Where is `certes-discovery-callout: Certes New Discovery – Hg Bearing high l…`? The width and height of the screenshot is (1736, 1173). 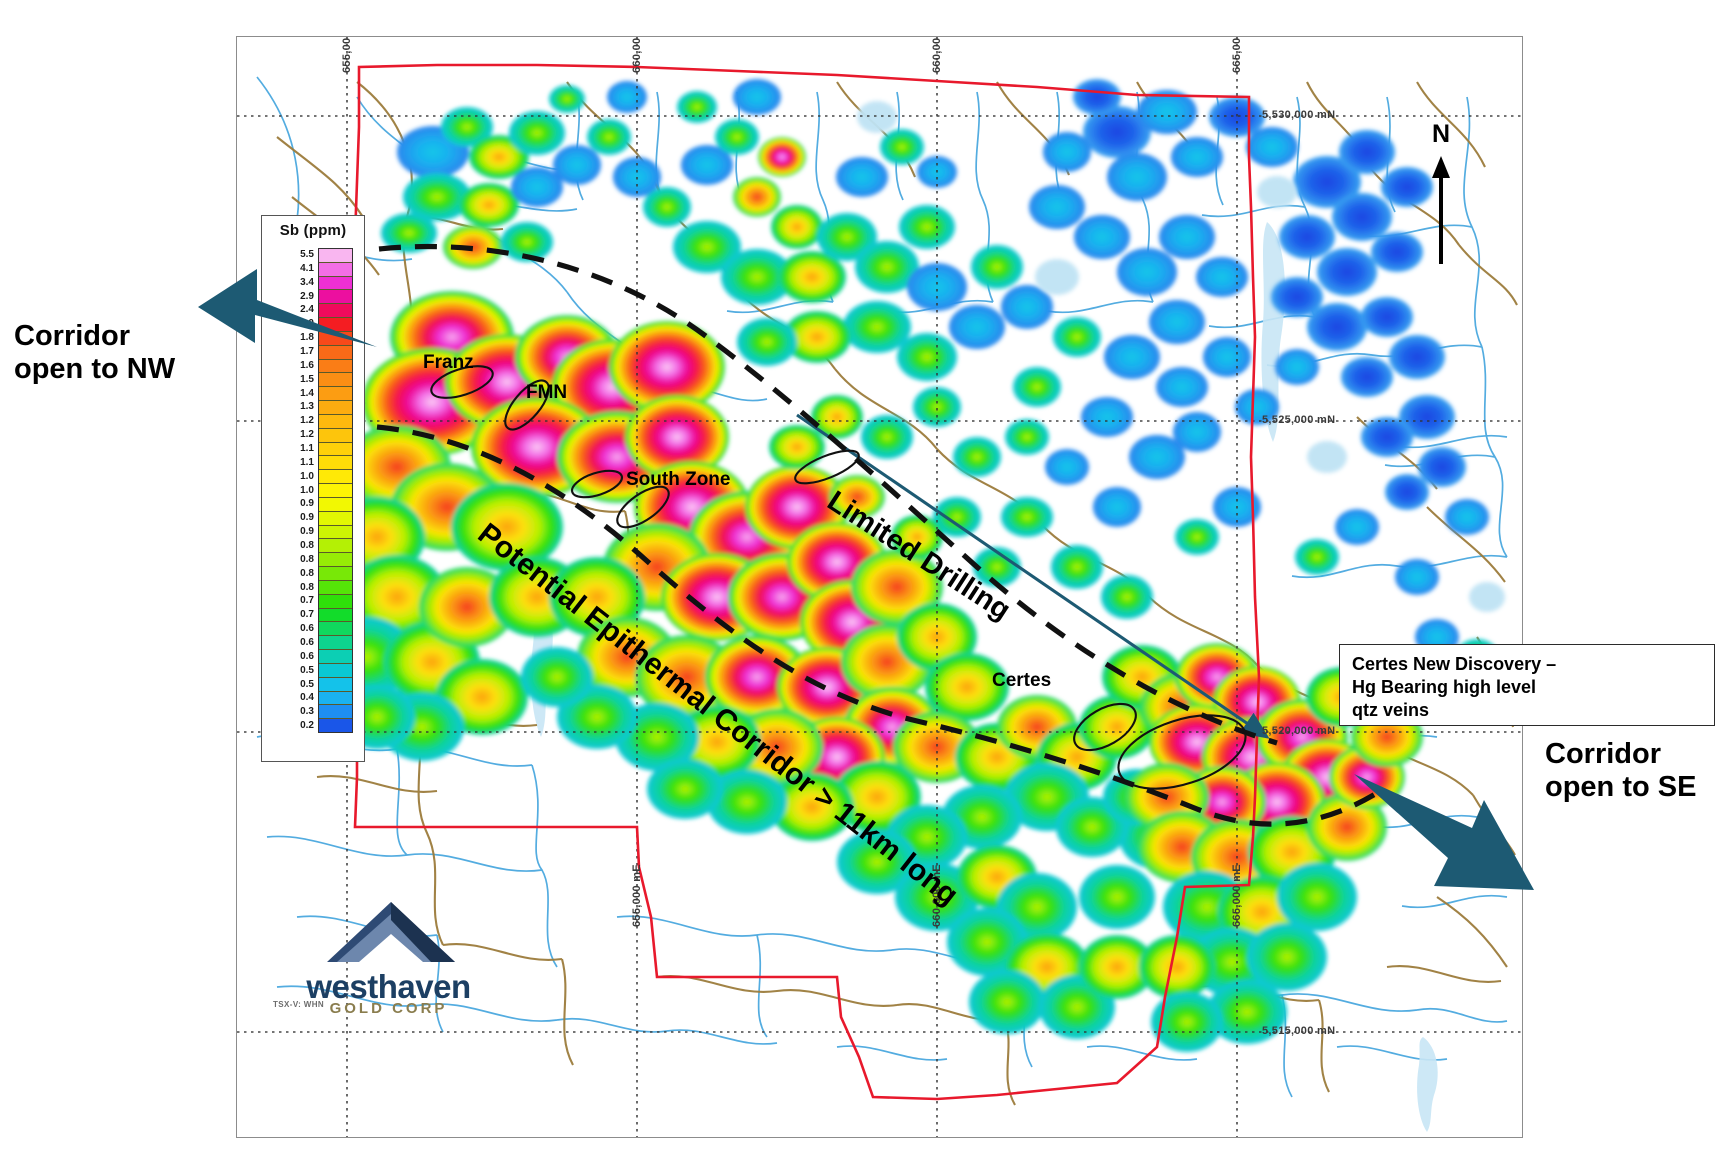
certes-discovery-callout: Certes New Discovery – Hg Bearing high l… is located at coordinates (1527, 685).